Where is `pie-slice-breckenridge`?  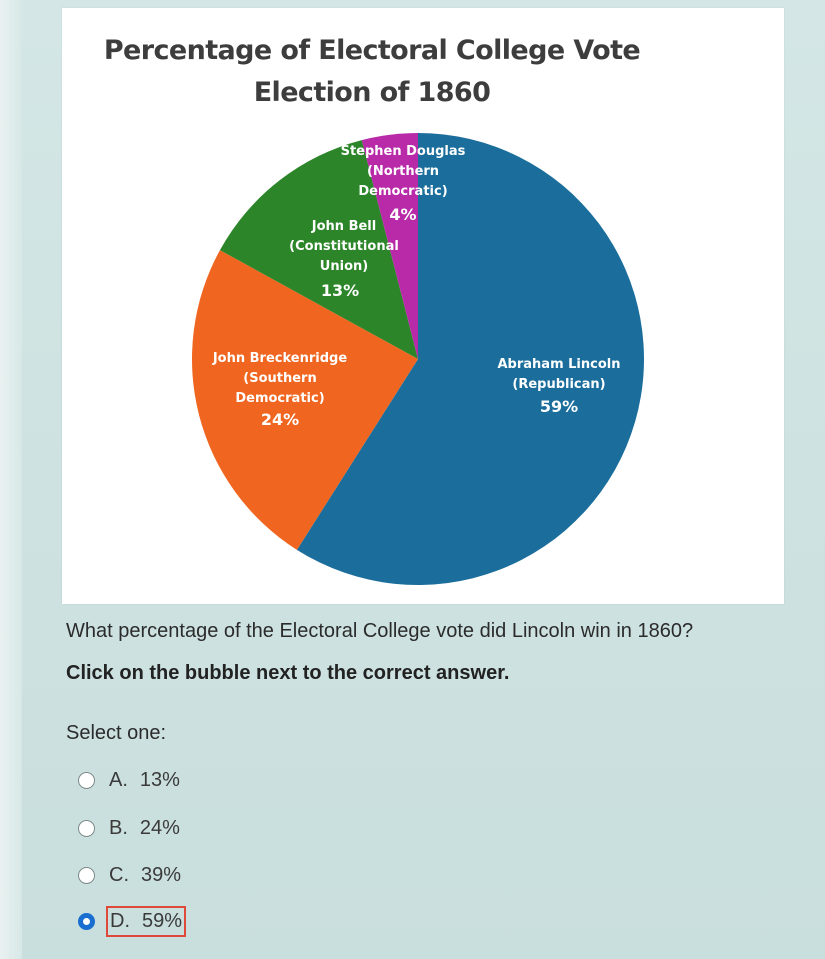
pie-slice-breckenridge is located at coordinates (304, 400).